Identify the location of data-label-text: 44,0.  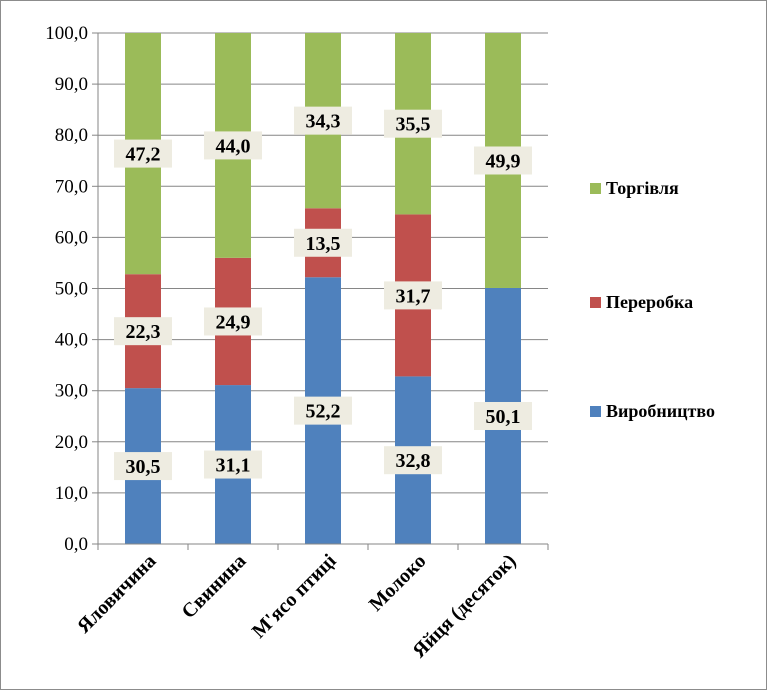
(233, 146).